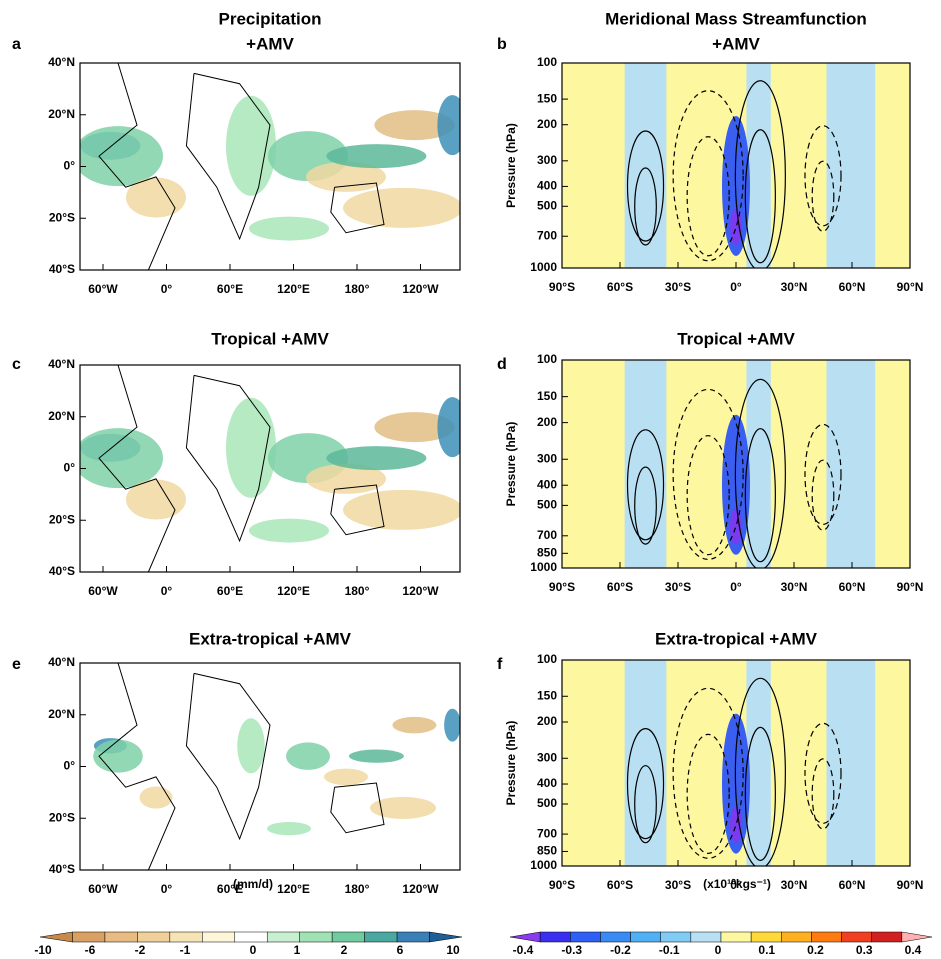  Describe the element at coordinates (547, 160) in the screenshot. I see `y-tick-label: 300` at that location.